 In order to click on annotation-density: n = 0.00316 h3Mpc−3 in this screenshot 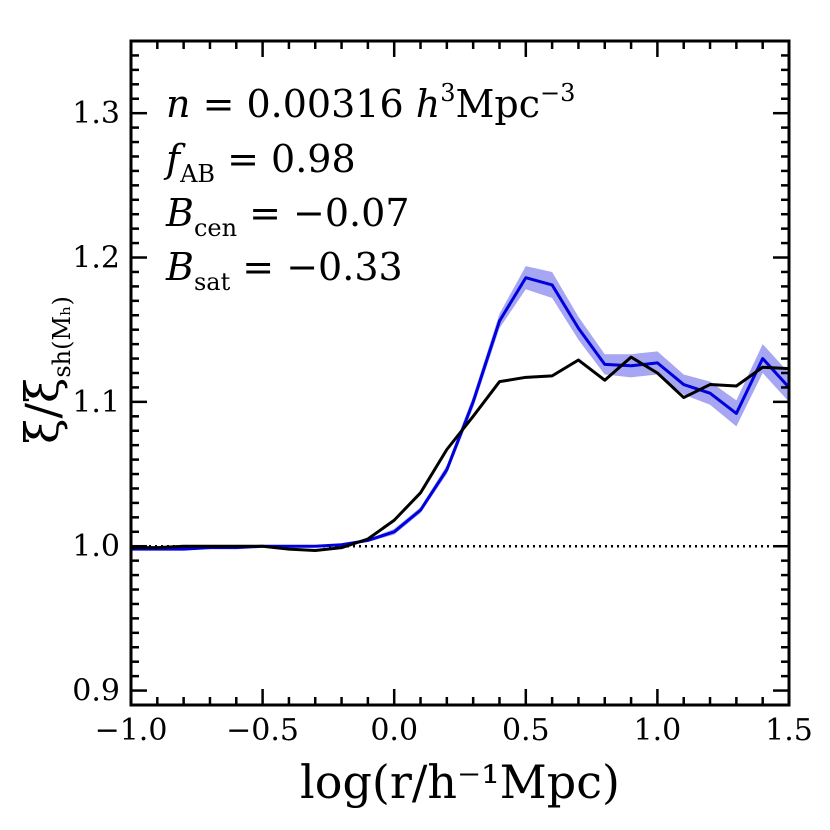, I will do `click(370, 102)`.